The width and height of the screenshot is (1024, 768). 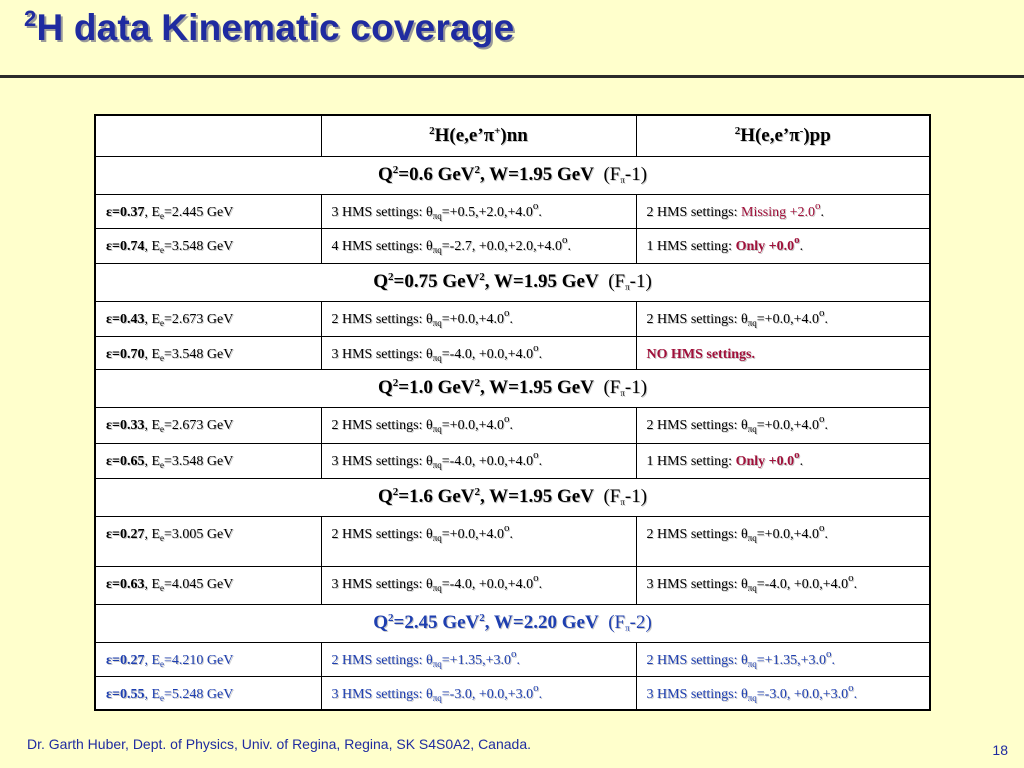 I want to click on title-superscript: 2, so click(x=30, y=18).